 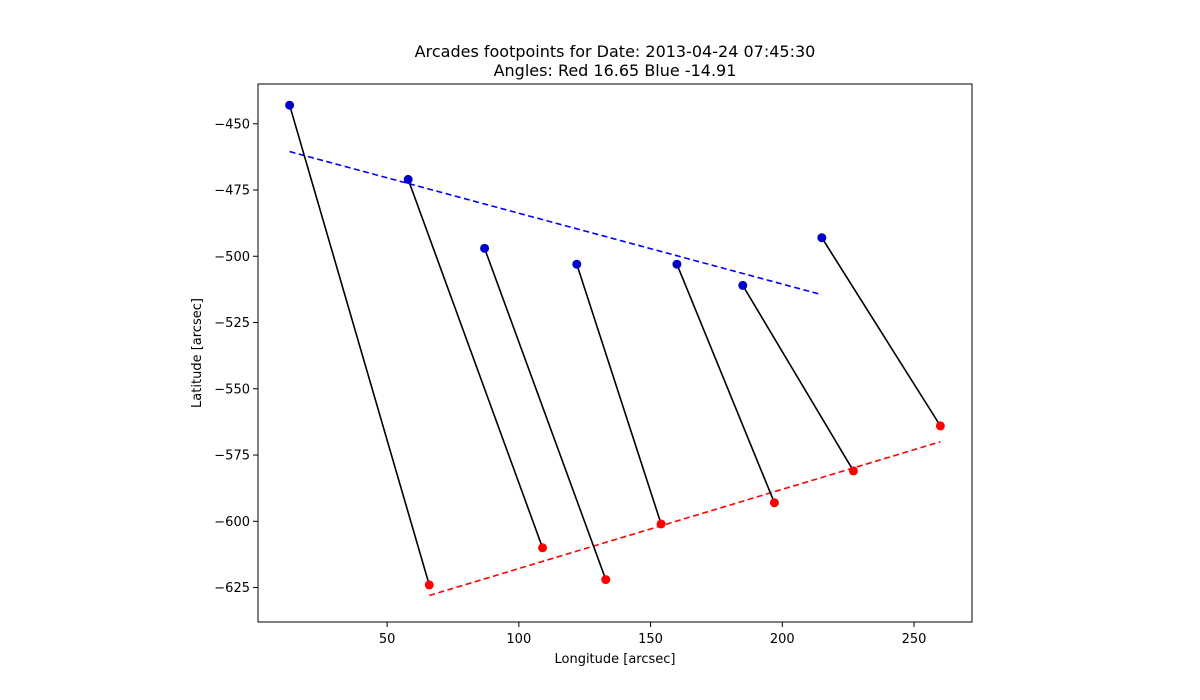 I want to click on y-tick-label: −600, so click(x=232, y=522).